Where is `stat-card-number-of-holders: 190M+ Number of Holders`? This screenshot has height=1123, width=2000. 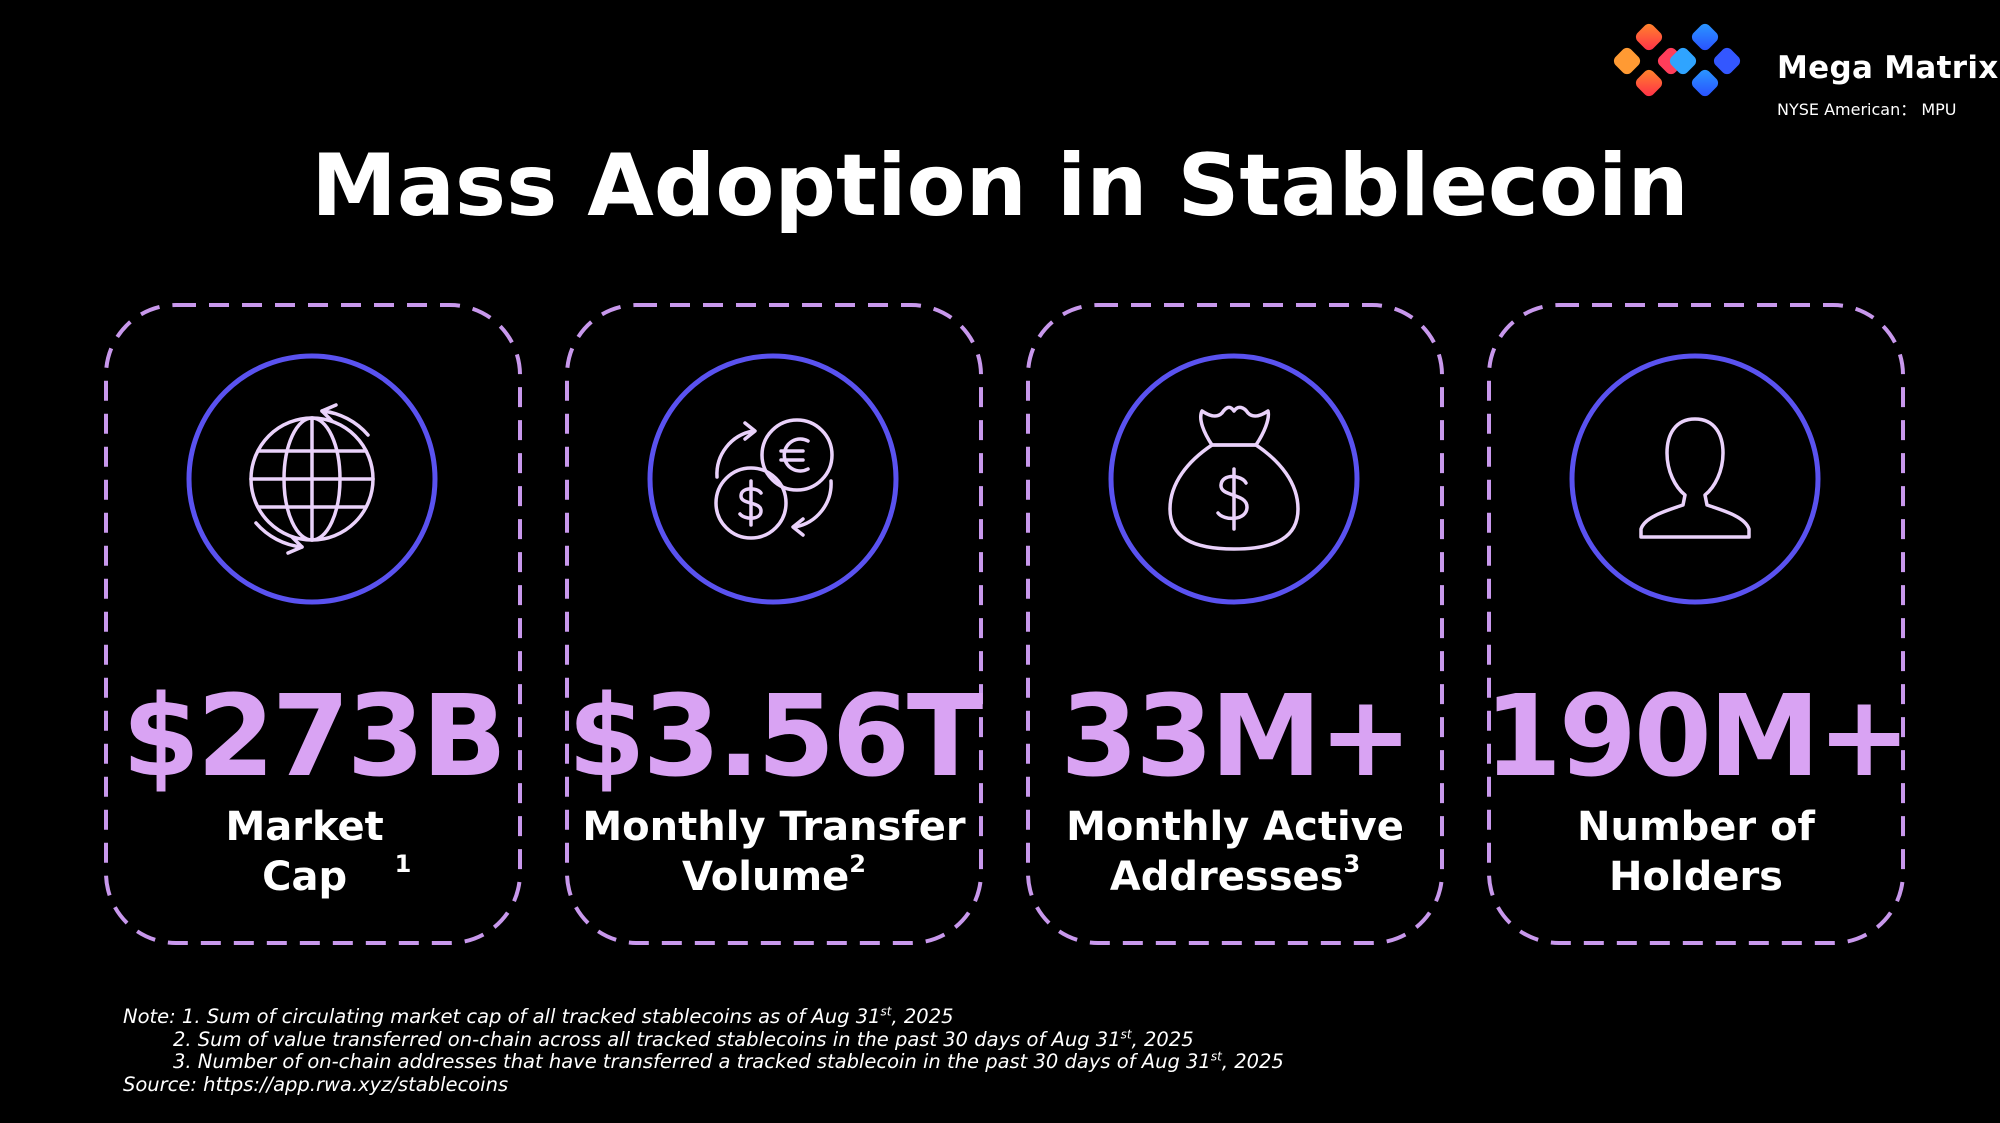 stat-card-number-of-holders: 190M+ Number of Holders is located at coordinates (1697, 624).